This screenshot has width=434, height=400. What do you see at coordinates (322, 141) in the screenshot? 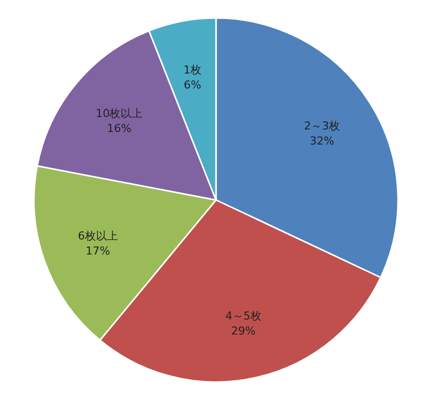
I see `data-label: 32%` at bounding box center [322, 141].